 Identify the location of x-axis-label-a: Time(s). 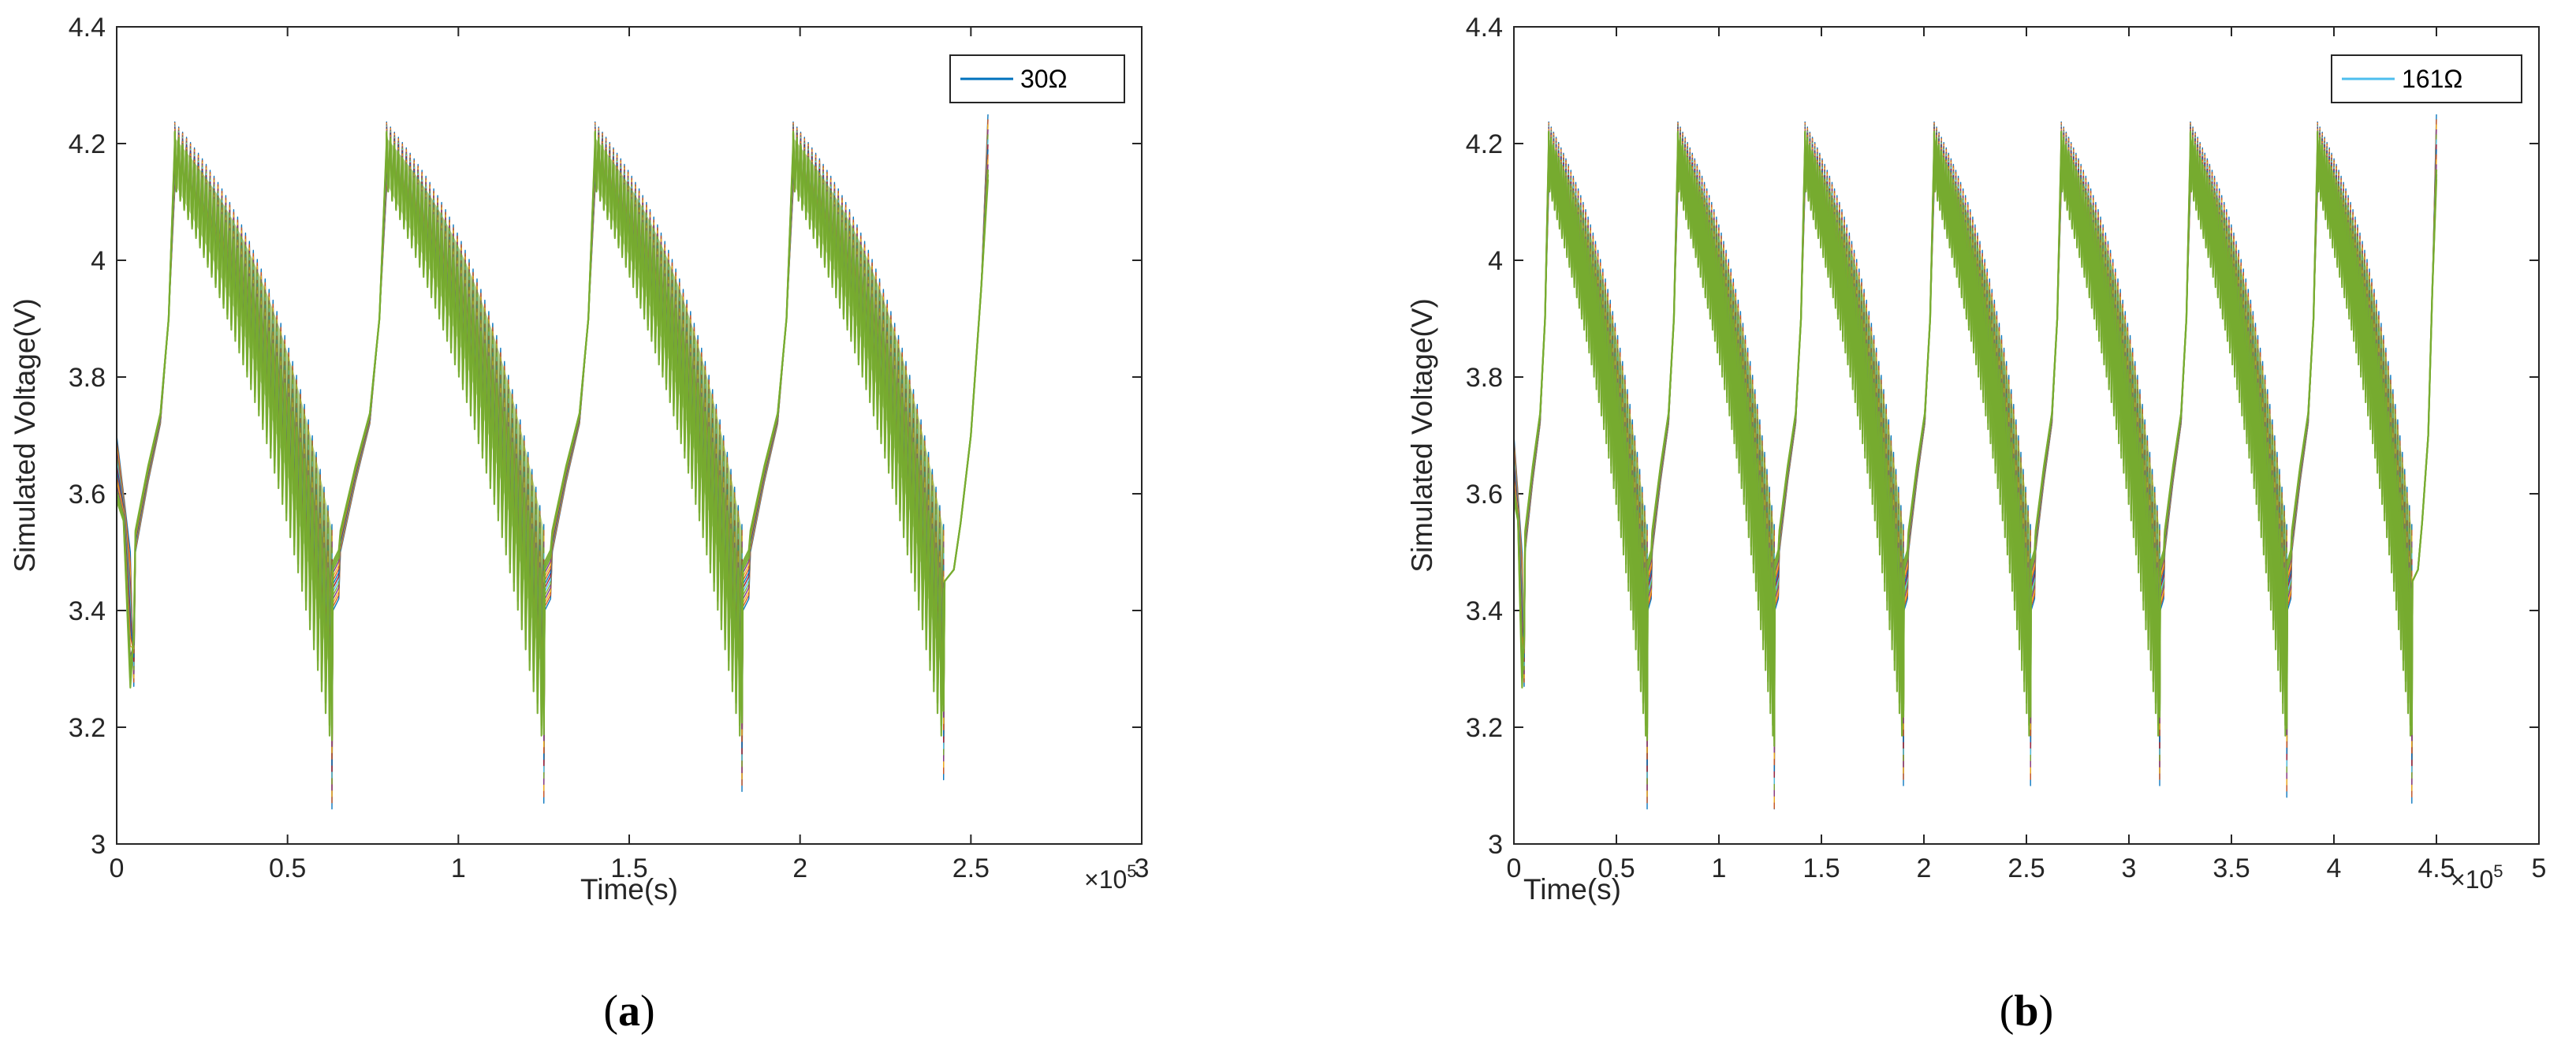
(629, 890).